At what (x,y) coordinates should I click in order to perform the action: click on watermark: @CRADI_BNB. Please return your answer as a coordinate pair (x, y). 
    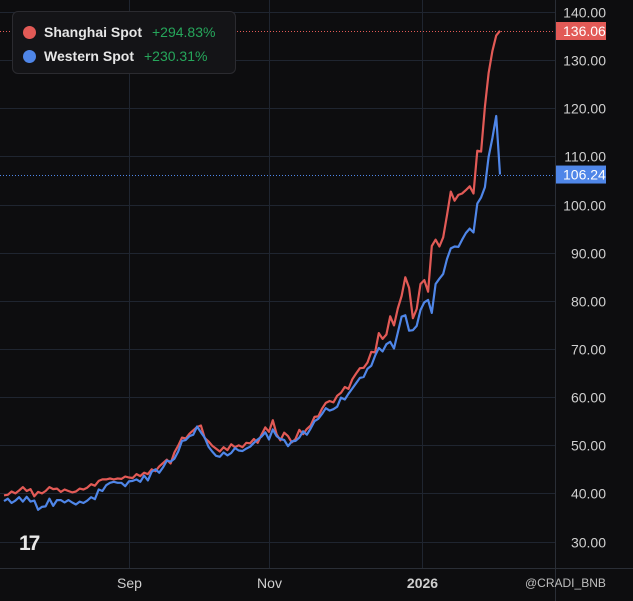
    Looking at the image, I should click on (565, 583).